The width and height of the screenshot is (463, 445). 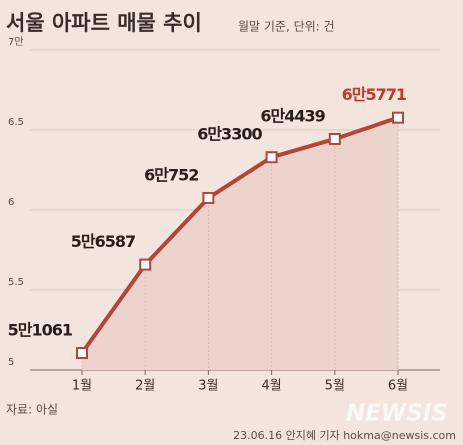 What do you see at coordinates (16, 122) in the screenshot?
I see `y-tick-label: 6.5` at bounding box center [16, 122].